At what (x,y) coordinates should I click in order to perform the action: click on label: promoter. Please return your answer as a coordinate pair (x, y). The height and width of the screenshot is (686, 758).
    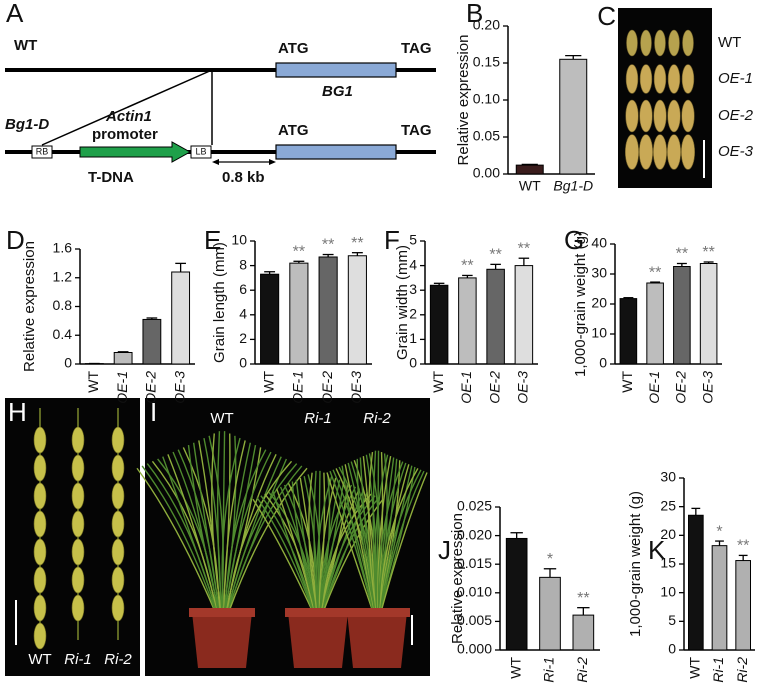
    Looking at the image, I should click on (125, 134).